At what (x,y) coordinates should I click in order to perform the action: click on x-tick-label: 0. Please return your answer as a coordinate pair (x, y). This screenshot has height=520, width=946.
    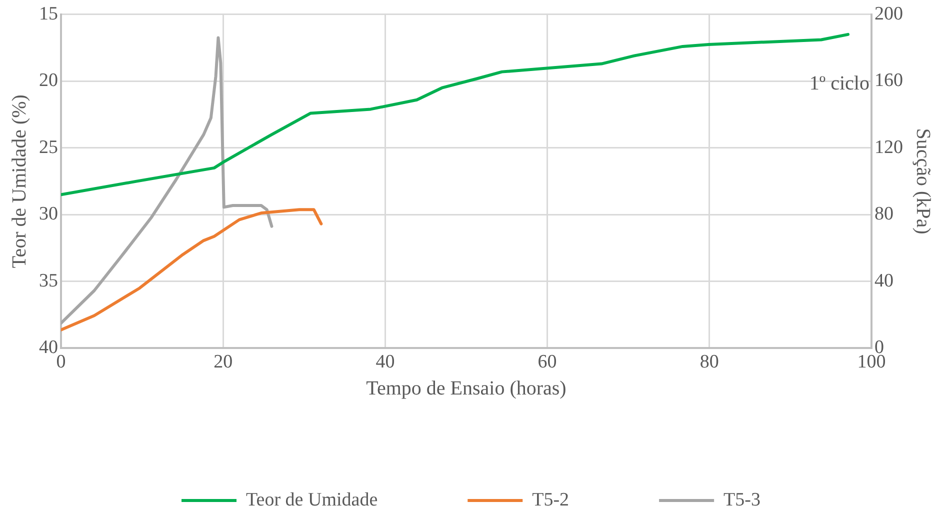
    Looking at the image, I should click on (61, 362).